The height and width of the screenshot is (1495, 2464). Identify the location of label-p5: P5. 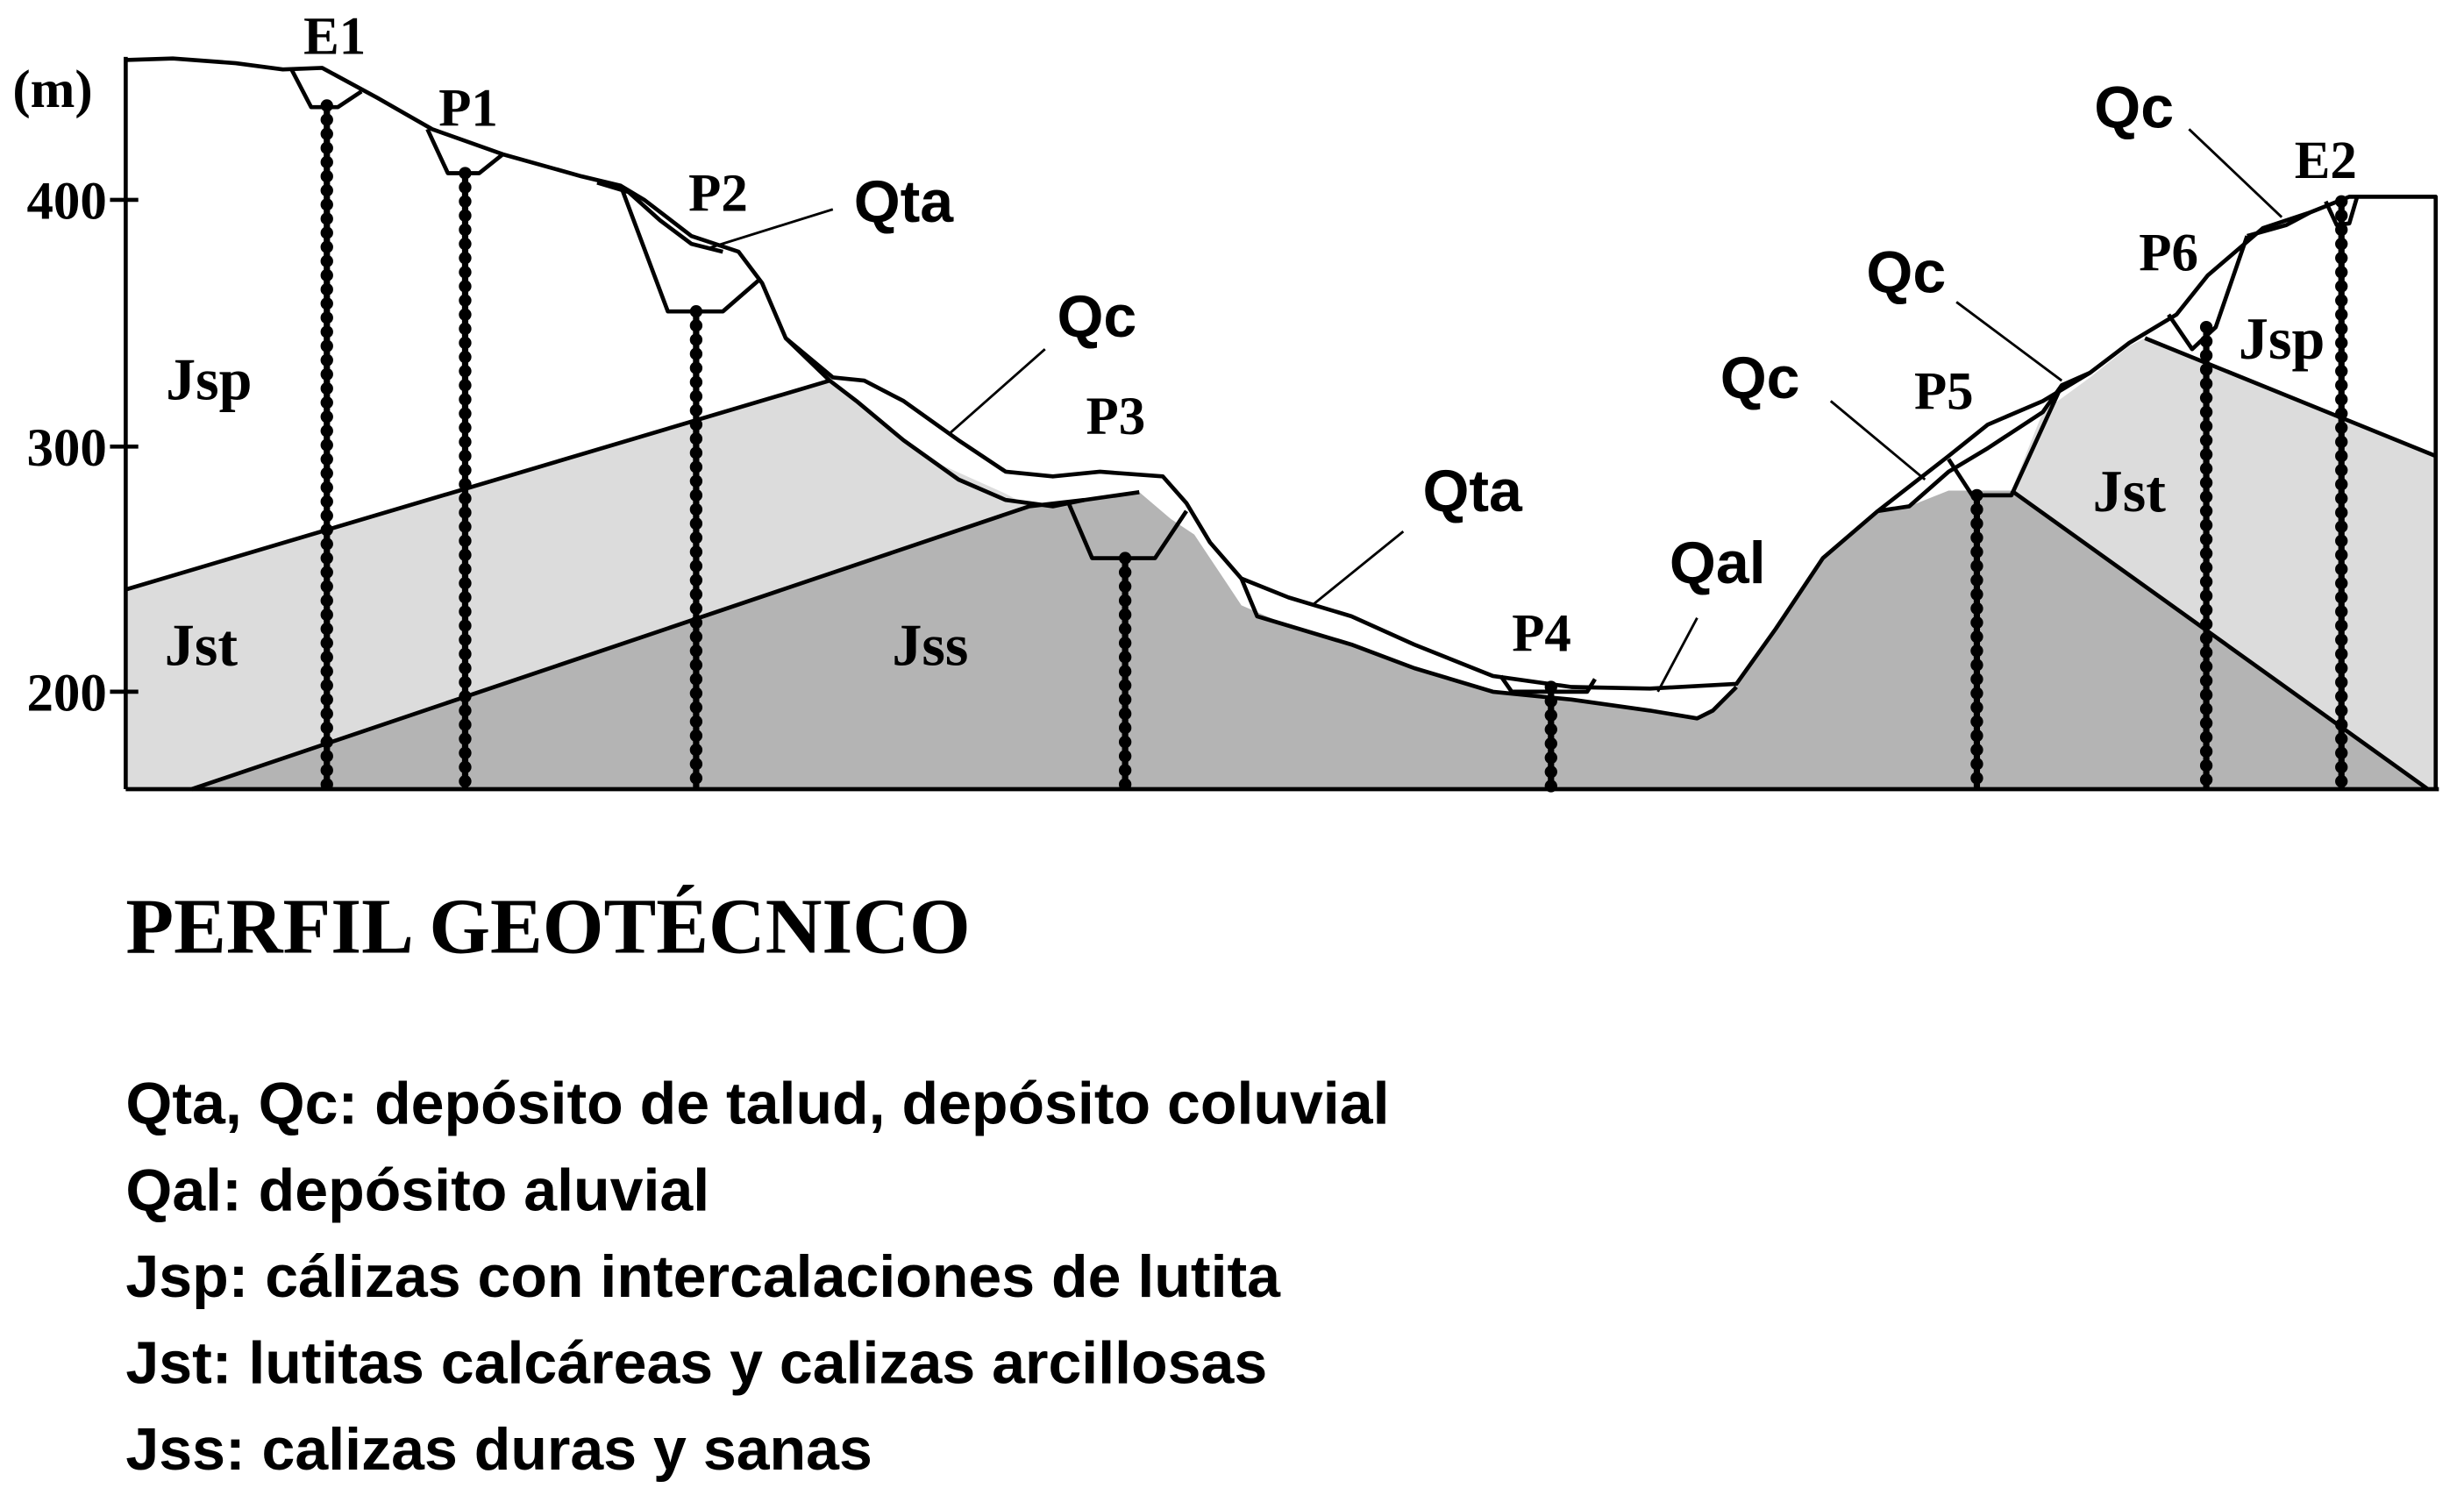
(1944, 391).